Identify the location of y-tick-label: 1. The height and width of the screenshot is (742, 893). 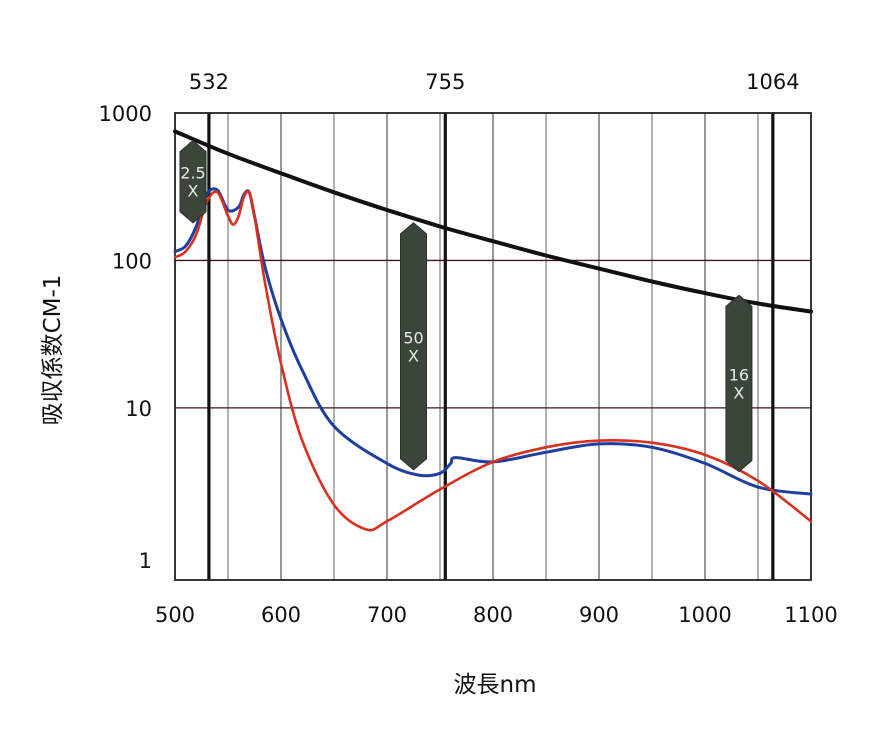
(145, 561).